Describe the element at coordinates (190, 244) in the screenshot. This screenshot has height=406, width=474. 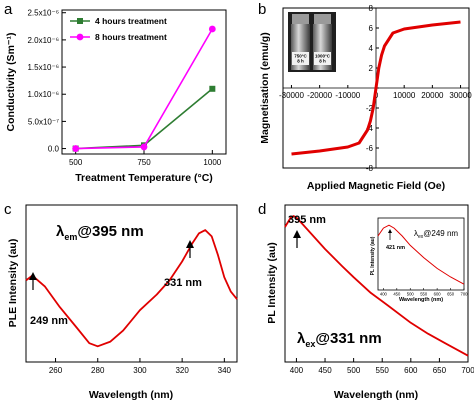
I see `arrow-331-head` at that location.